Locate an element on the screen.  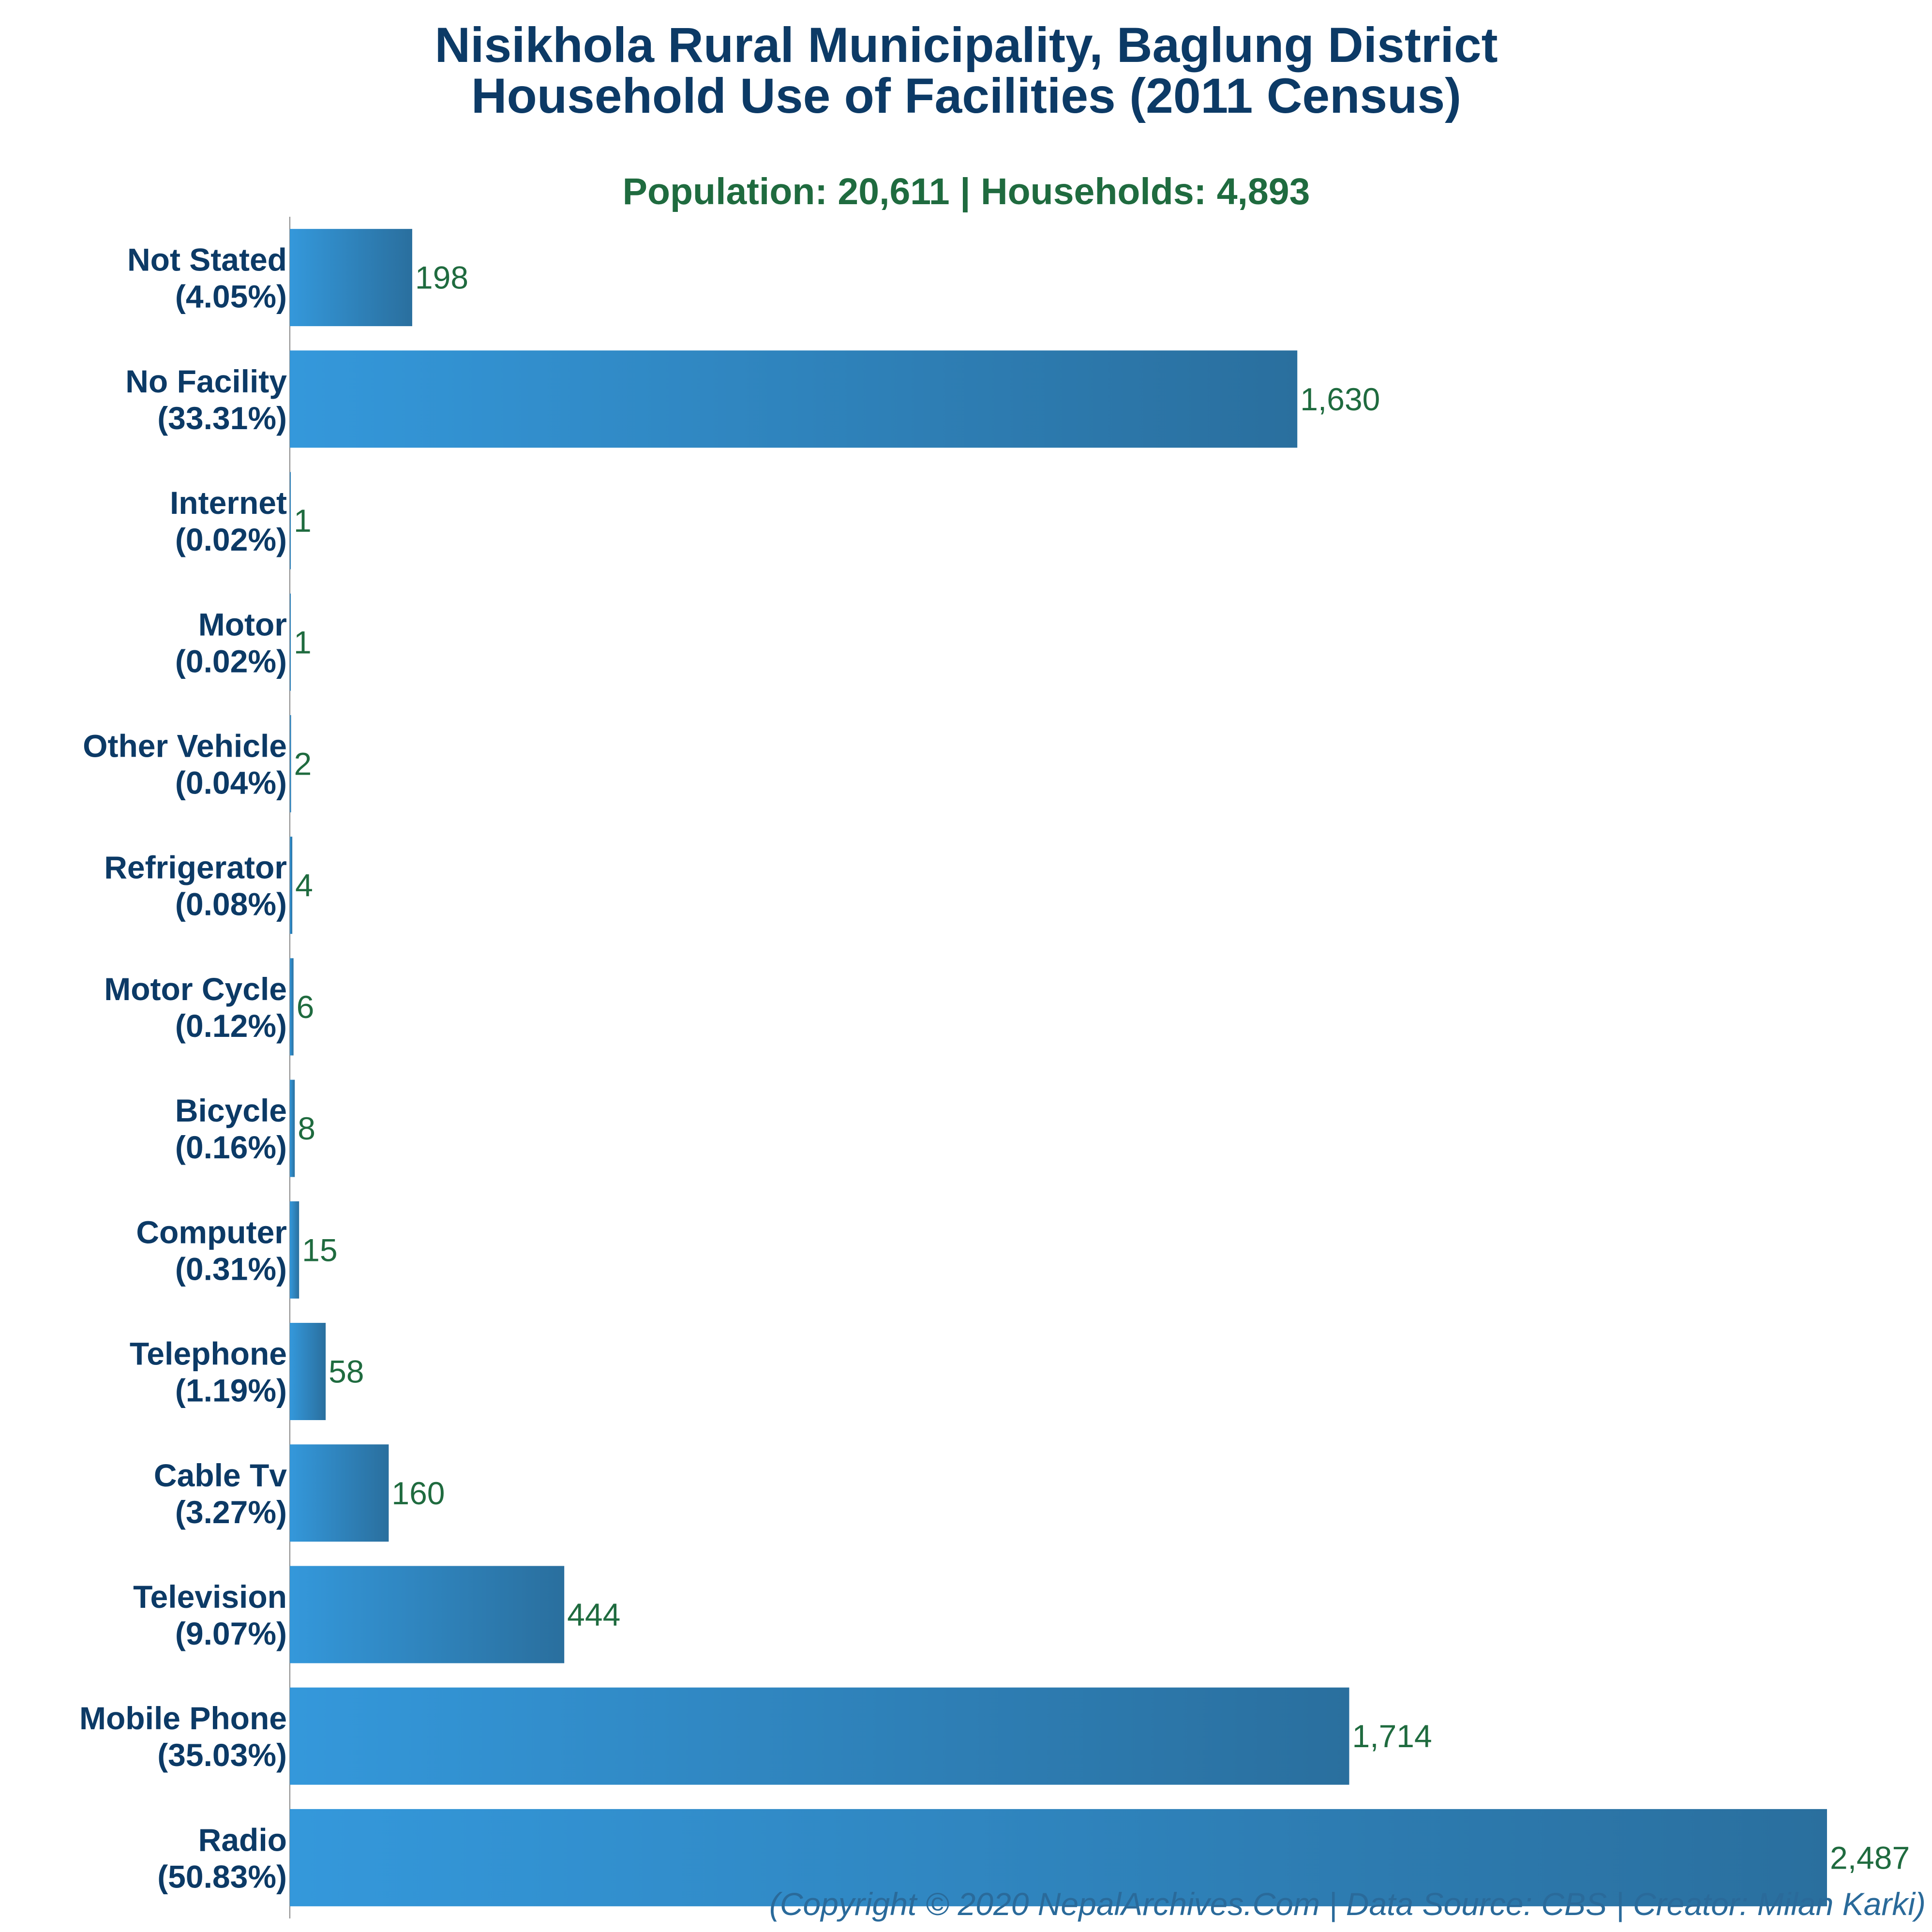
bar-telephone is located at coordinates (308, 1372).